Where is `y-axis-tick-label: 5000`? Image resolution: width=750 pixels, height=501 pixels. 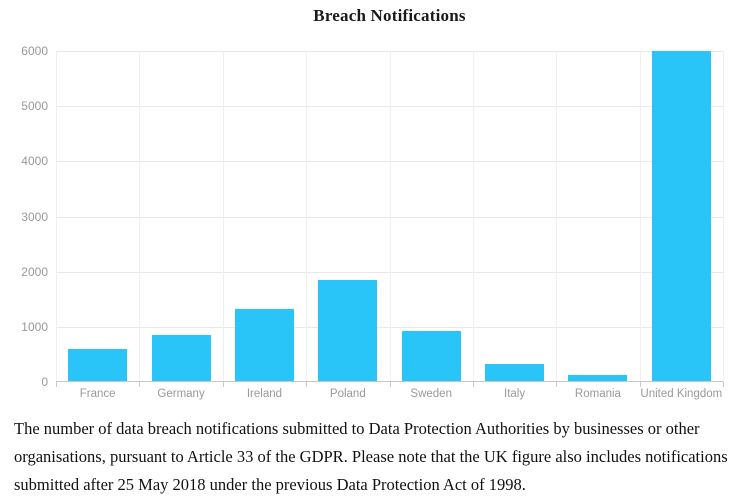 y-axis-tick-label: 5000 is located at coordinates (34, 106).